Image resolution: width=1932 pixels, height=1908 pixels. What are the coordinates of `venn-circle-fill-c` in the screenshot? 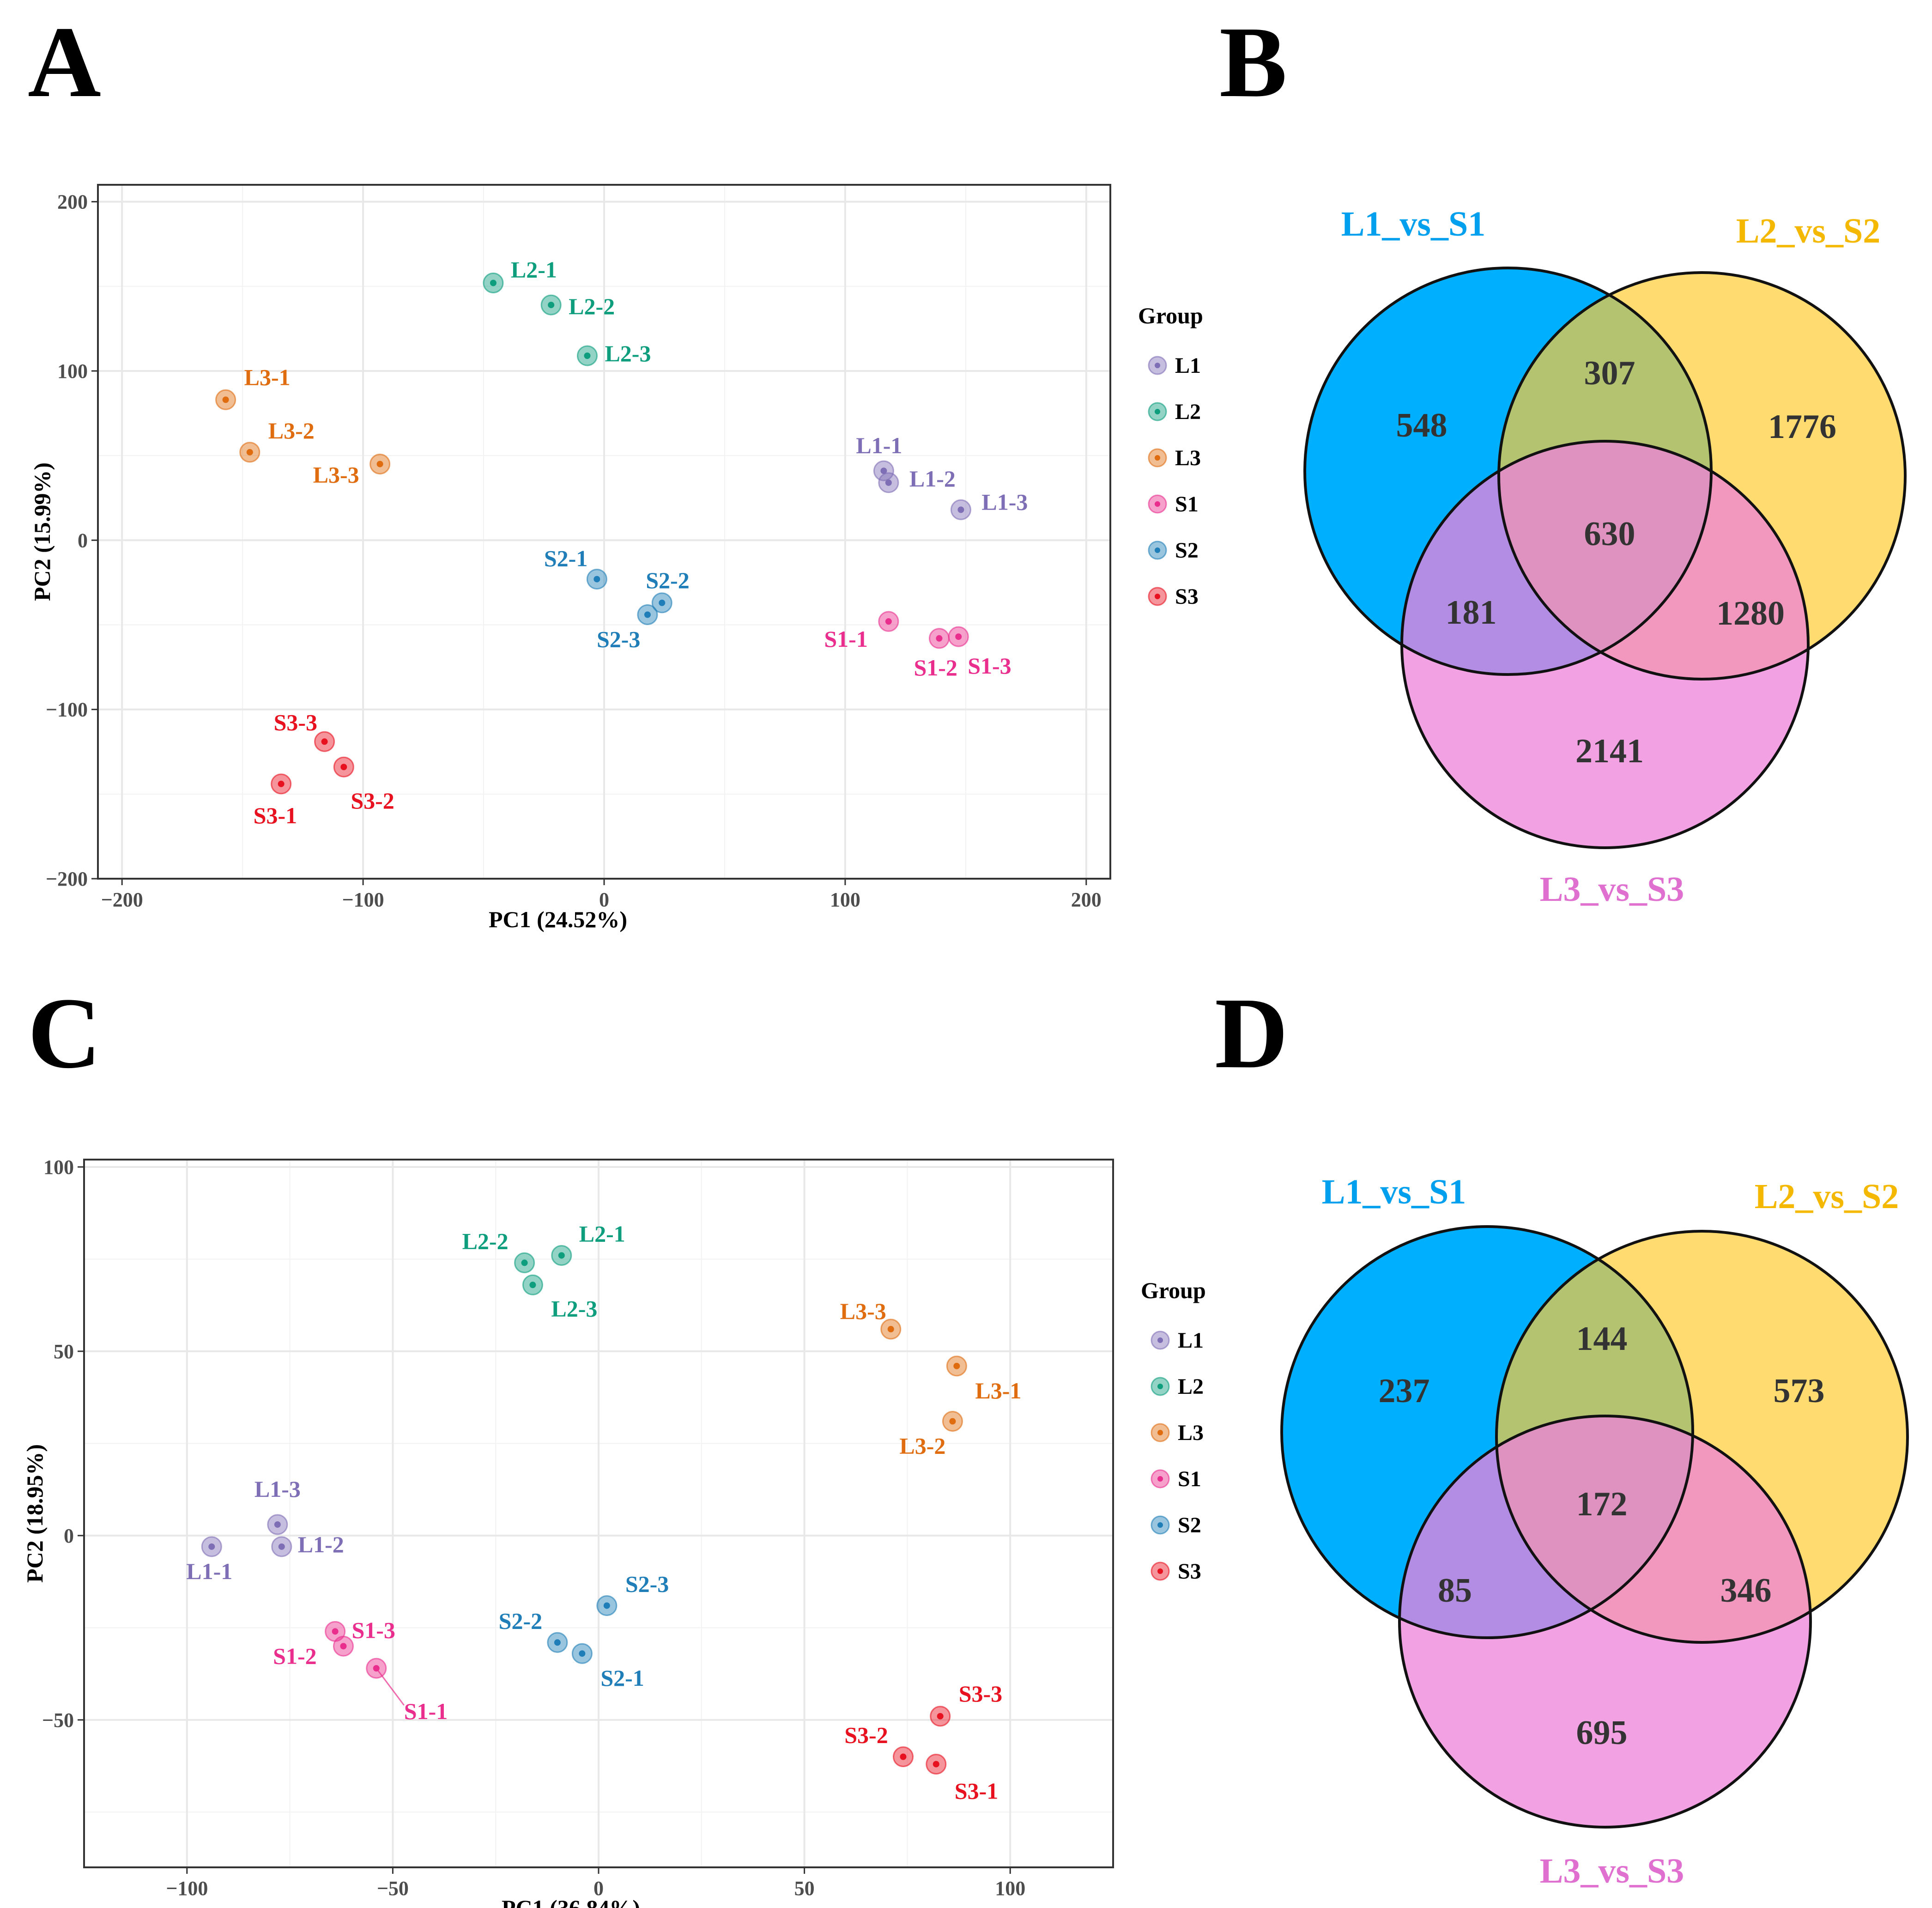 It's located at (1605, 1621).